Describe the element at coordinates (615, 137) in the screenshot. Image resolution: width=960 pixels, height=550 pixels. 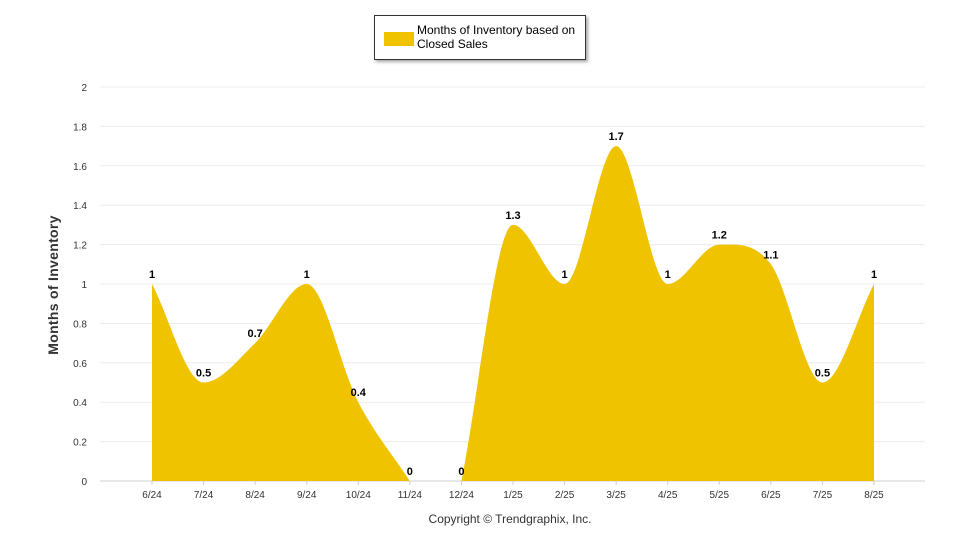
I see `data-label: 1.7` at that location.